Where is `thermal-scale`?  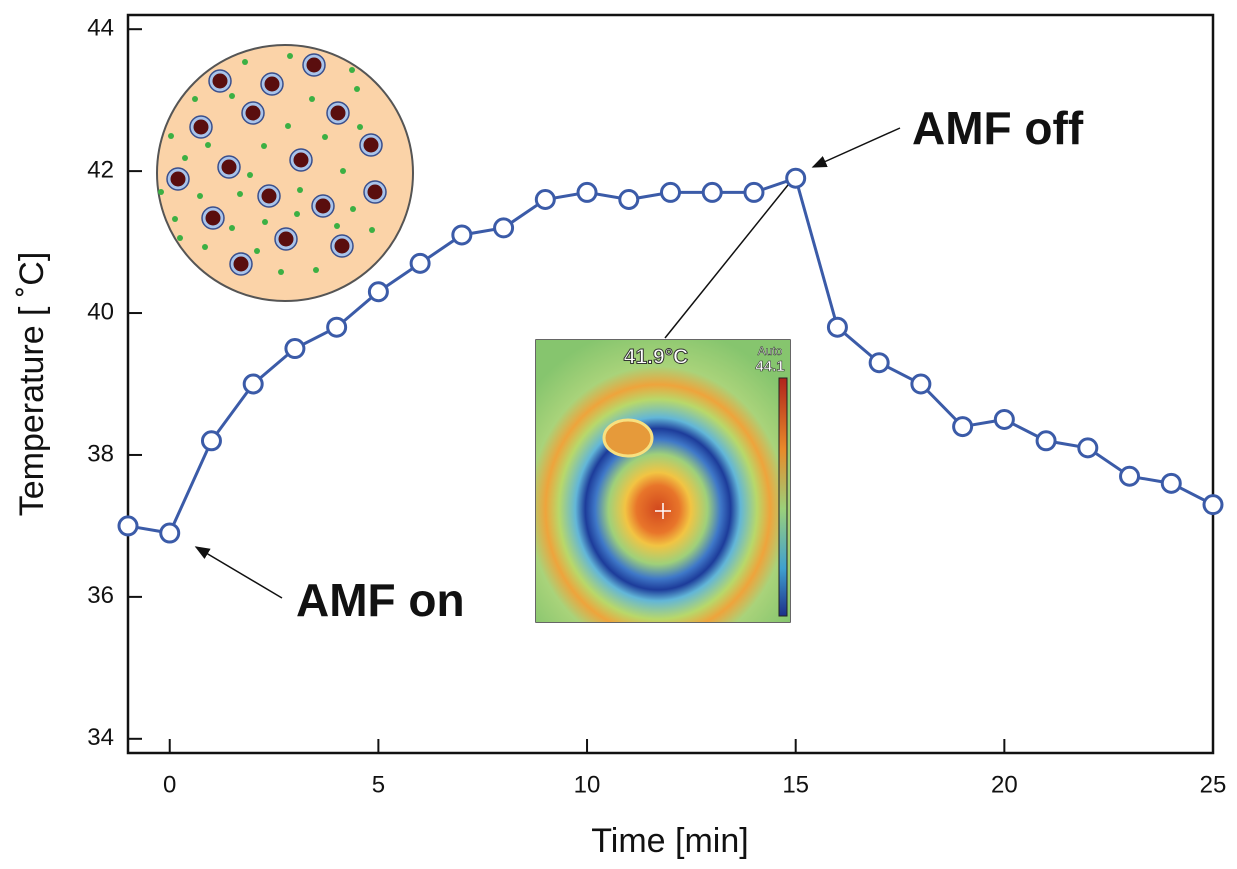 thermal-scale is located at coordinates (783, 497).